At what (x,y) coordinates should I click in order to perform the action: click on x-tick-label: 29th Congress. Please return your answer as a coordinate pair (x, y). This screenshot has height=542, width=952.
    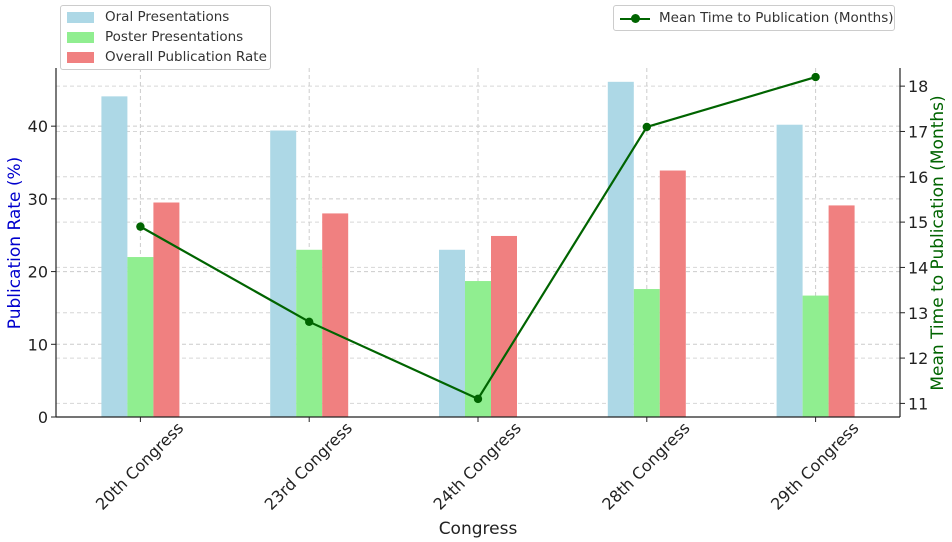
    Looking at the image, I should click on (814, 465).